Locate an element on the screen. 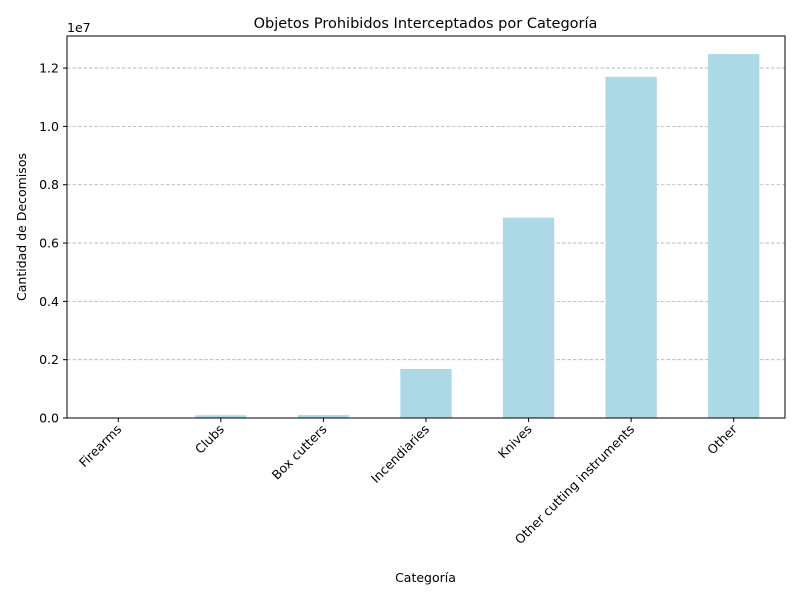 This screenshot has height=600, width=800. x-axis-label: Categoría is located at coordinates (425, 577).